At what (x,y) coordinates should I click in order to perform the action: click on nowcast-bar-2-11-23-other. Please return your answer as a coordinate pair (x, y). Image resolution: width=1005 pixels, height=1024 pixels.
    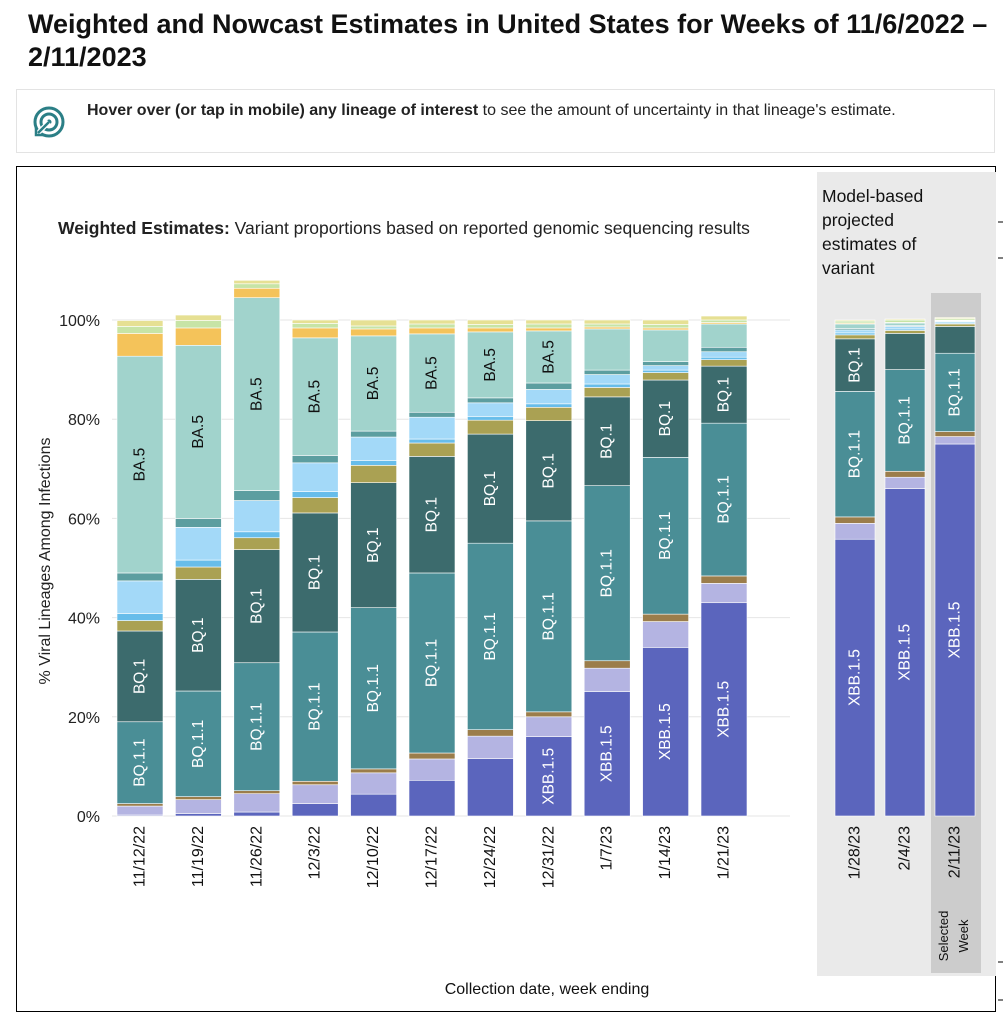
    Looking at the image, I should click on (955, 318).